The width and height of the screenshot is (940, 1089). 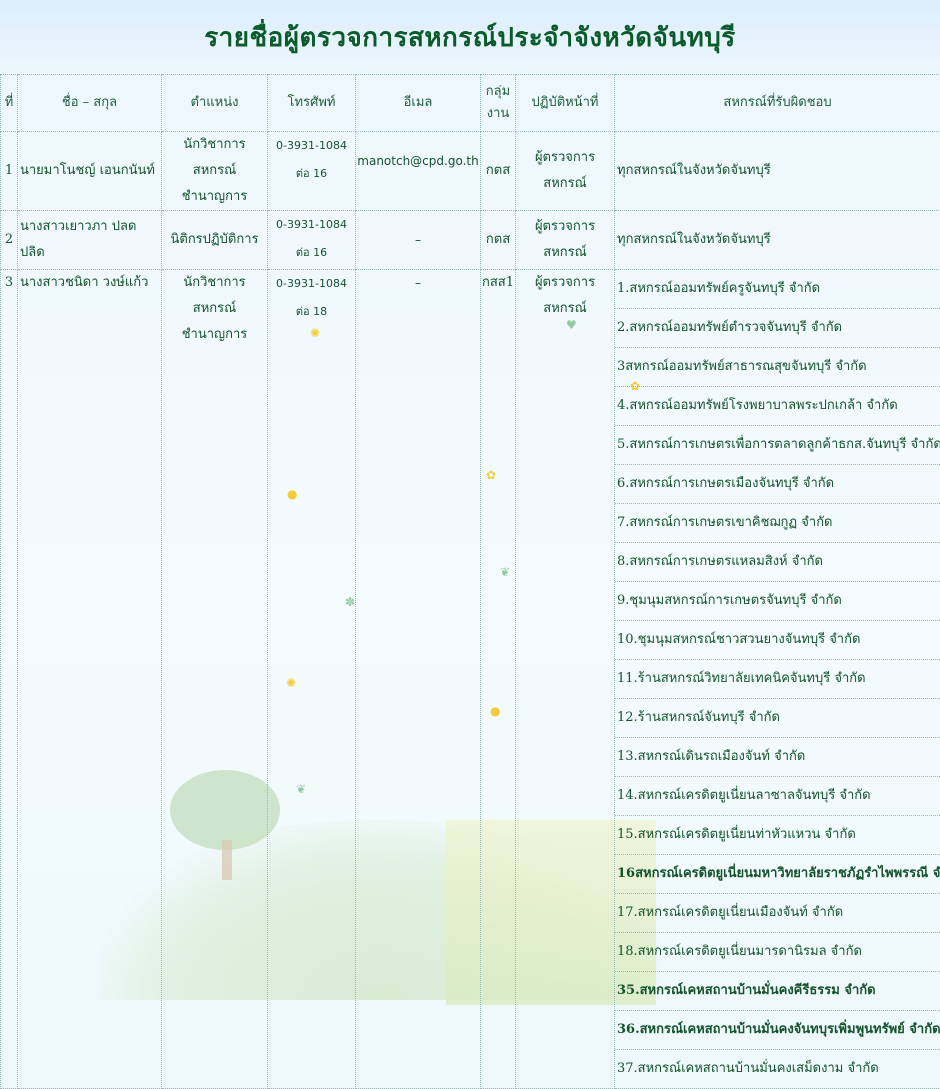 I want to click on coop-list-item: 12.ร้านสหกรณ์จันทบุรี จำกัด, so click(x=777, y=718).